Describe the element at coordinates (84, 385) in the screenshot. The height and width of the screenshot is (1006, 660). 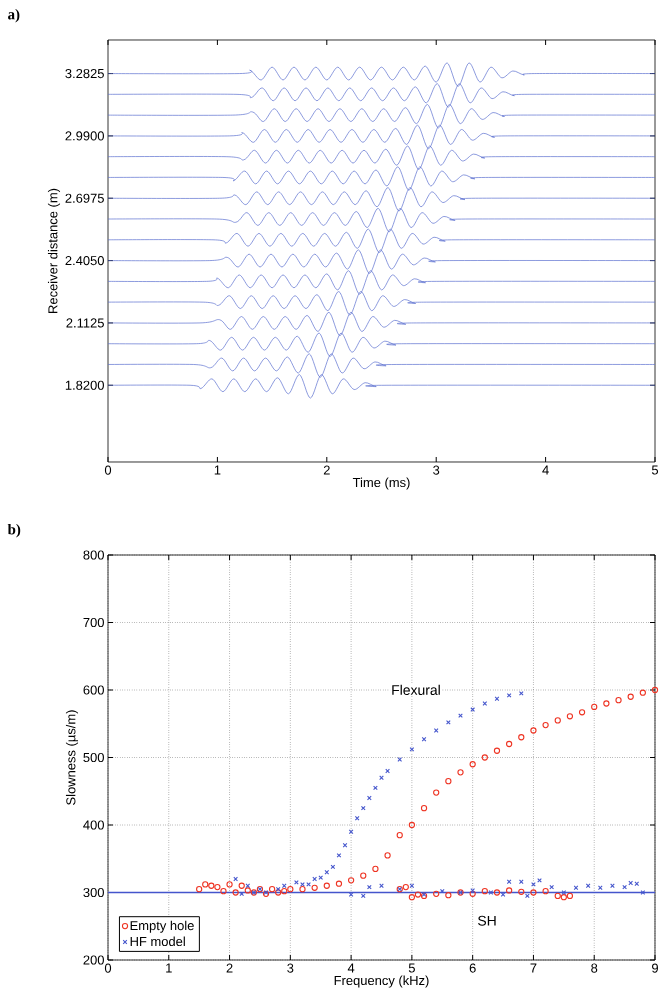
I see `y-tick-label: 1.8200` at that location.